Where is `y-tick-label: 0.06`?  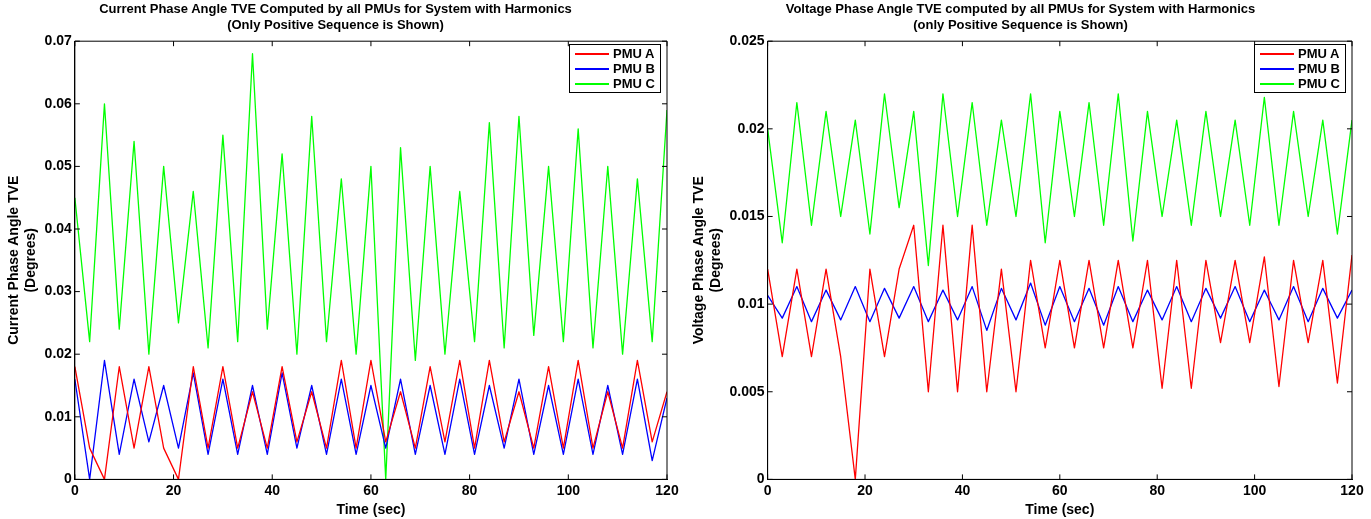 y-tick-label: 0.06 is located at coordinates (58, 102).